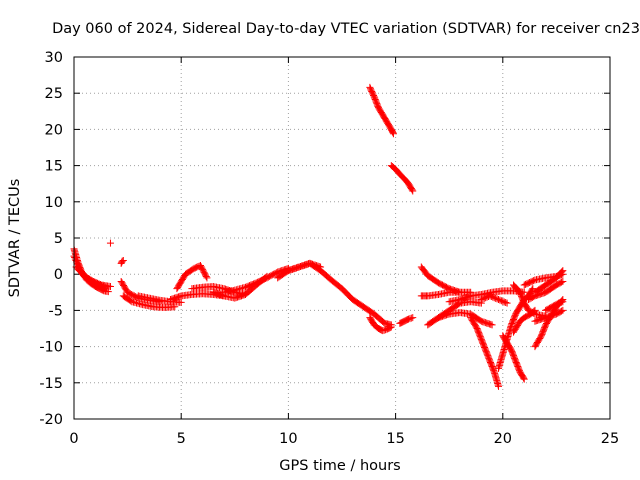  I want to click on series-arc-c, so click(93, 277).